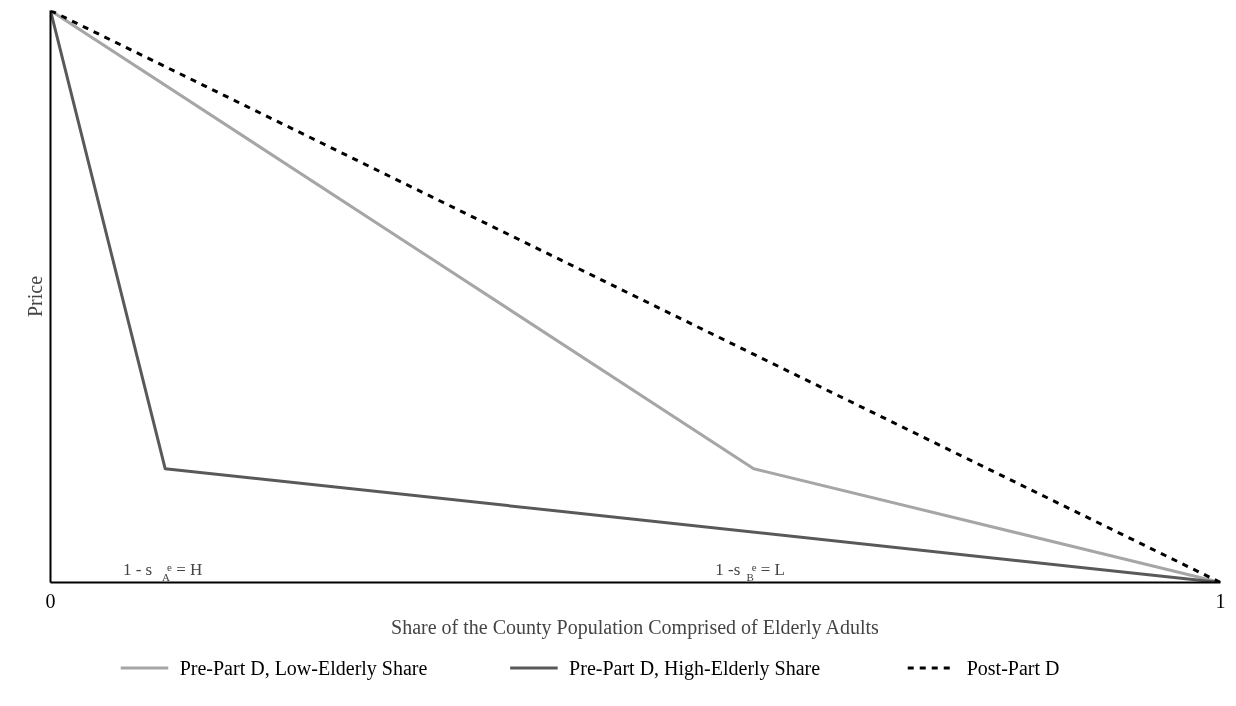 Image resolution: width=1236 pixels, height=706 pixels. I want to click on legend-label: Post-Part D, so click(1013, 668).